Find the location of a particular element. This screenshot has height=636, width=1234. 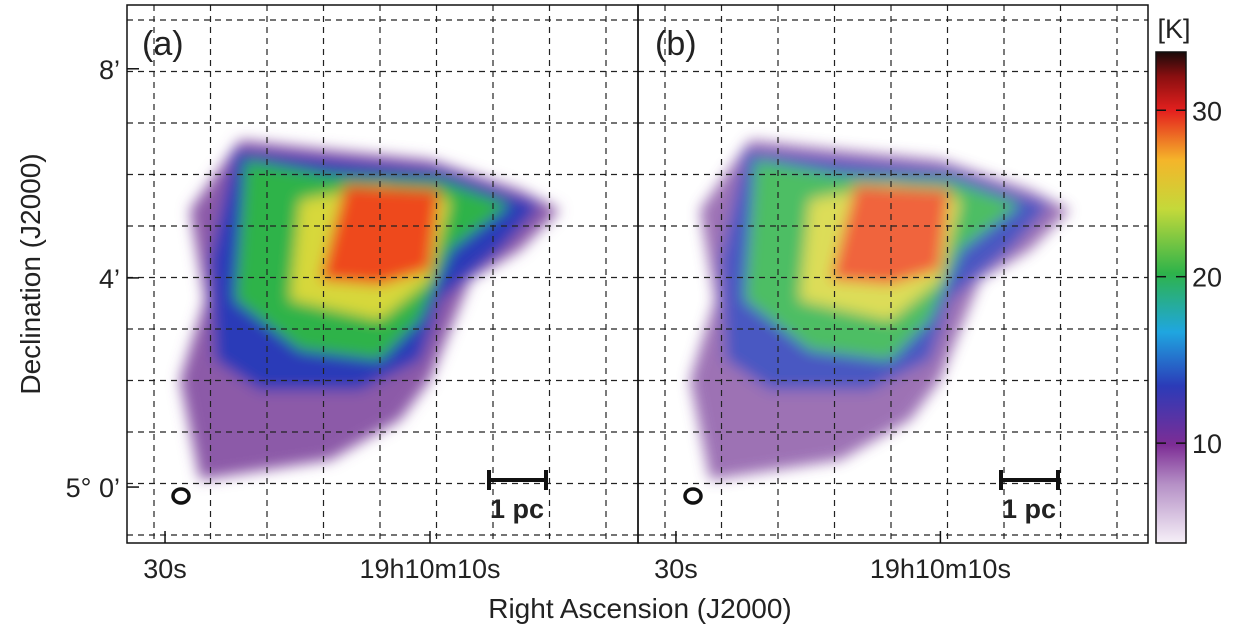

colorbar-label: [K] is located at coordinates (1173, 29).